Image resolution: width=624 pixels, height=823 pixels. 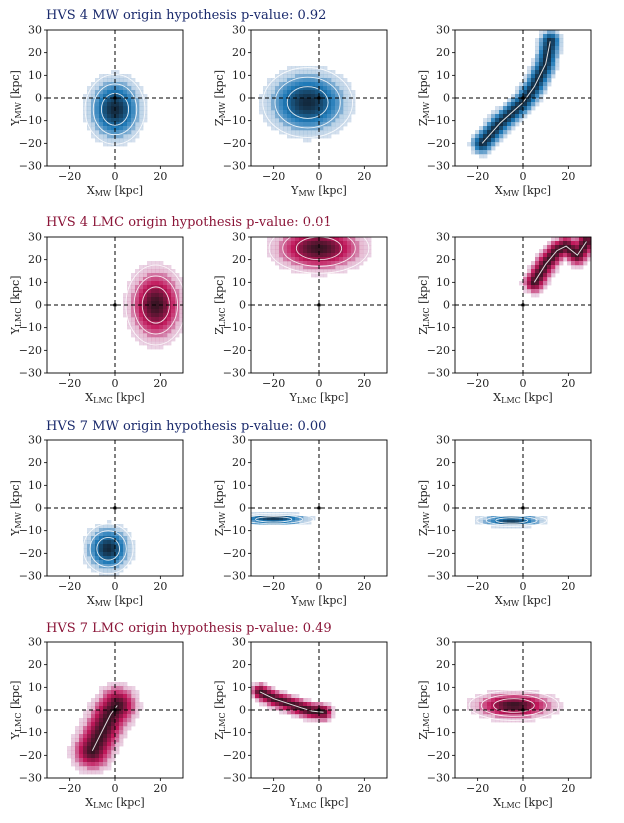 What do you see at coordinates (186, 15) in the screenshot?
I see `row-title-hvs4-mw: HVS 4 MW origin hypothesis p-value: 0.92` at bounding box center [186, 15].